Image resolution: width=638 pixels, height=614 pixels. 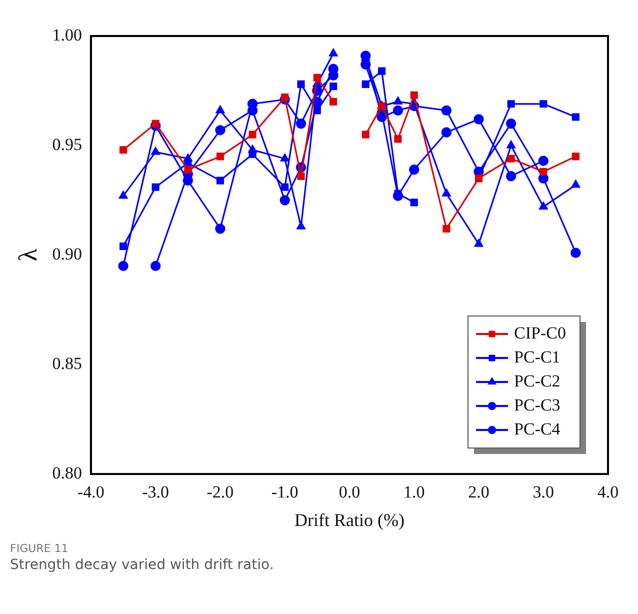 I want to click on y-tick-label: 0.80, so click(x=67, y=472).